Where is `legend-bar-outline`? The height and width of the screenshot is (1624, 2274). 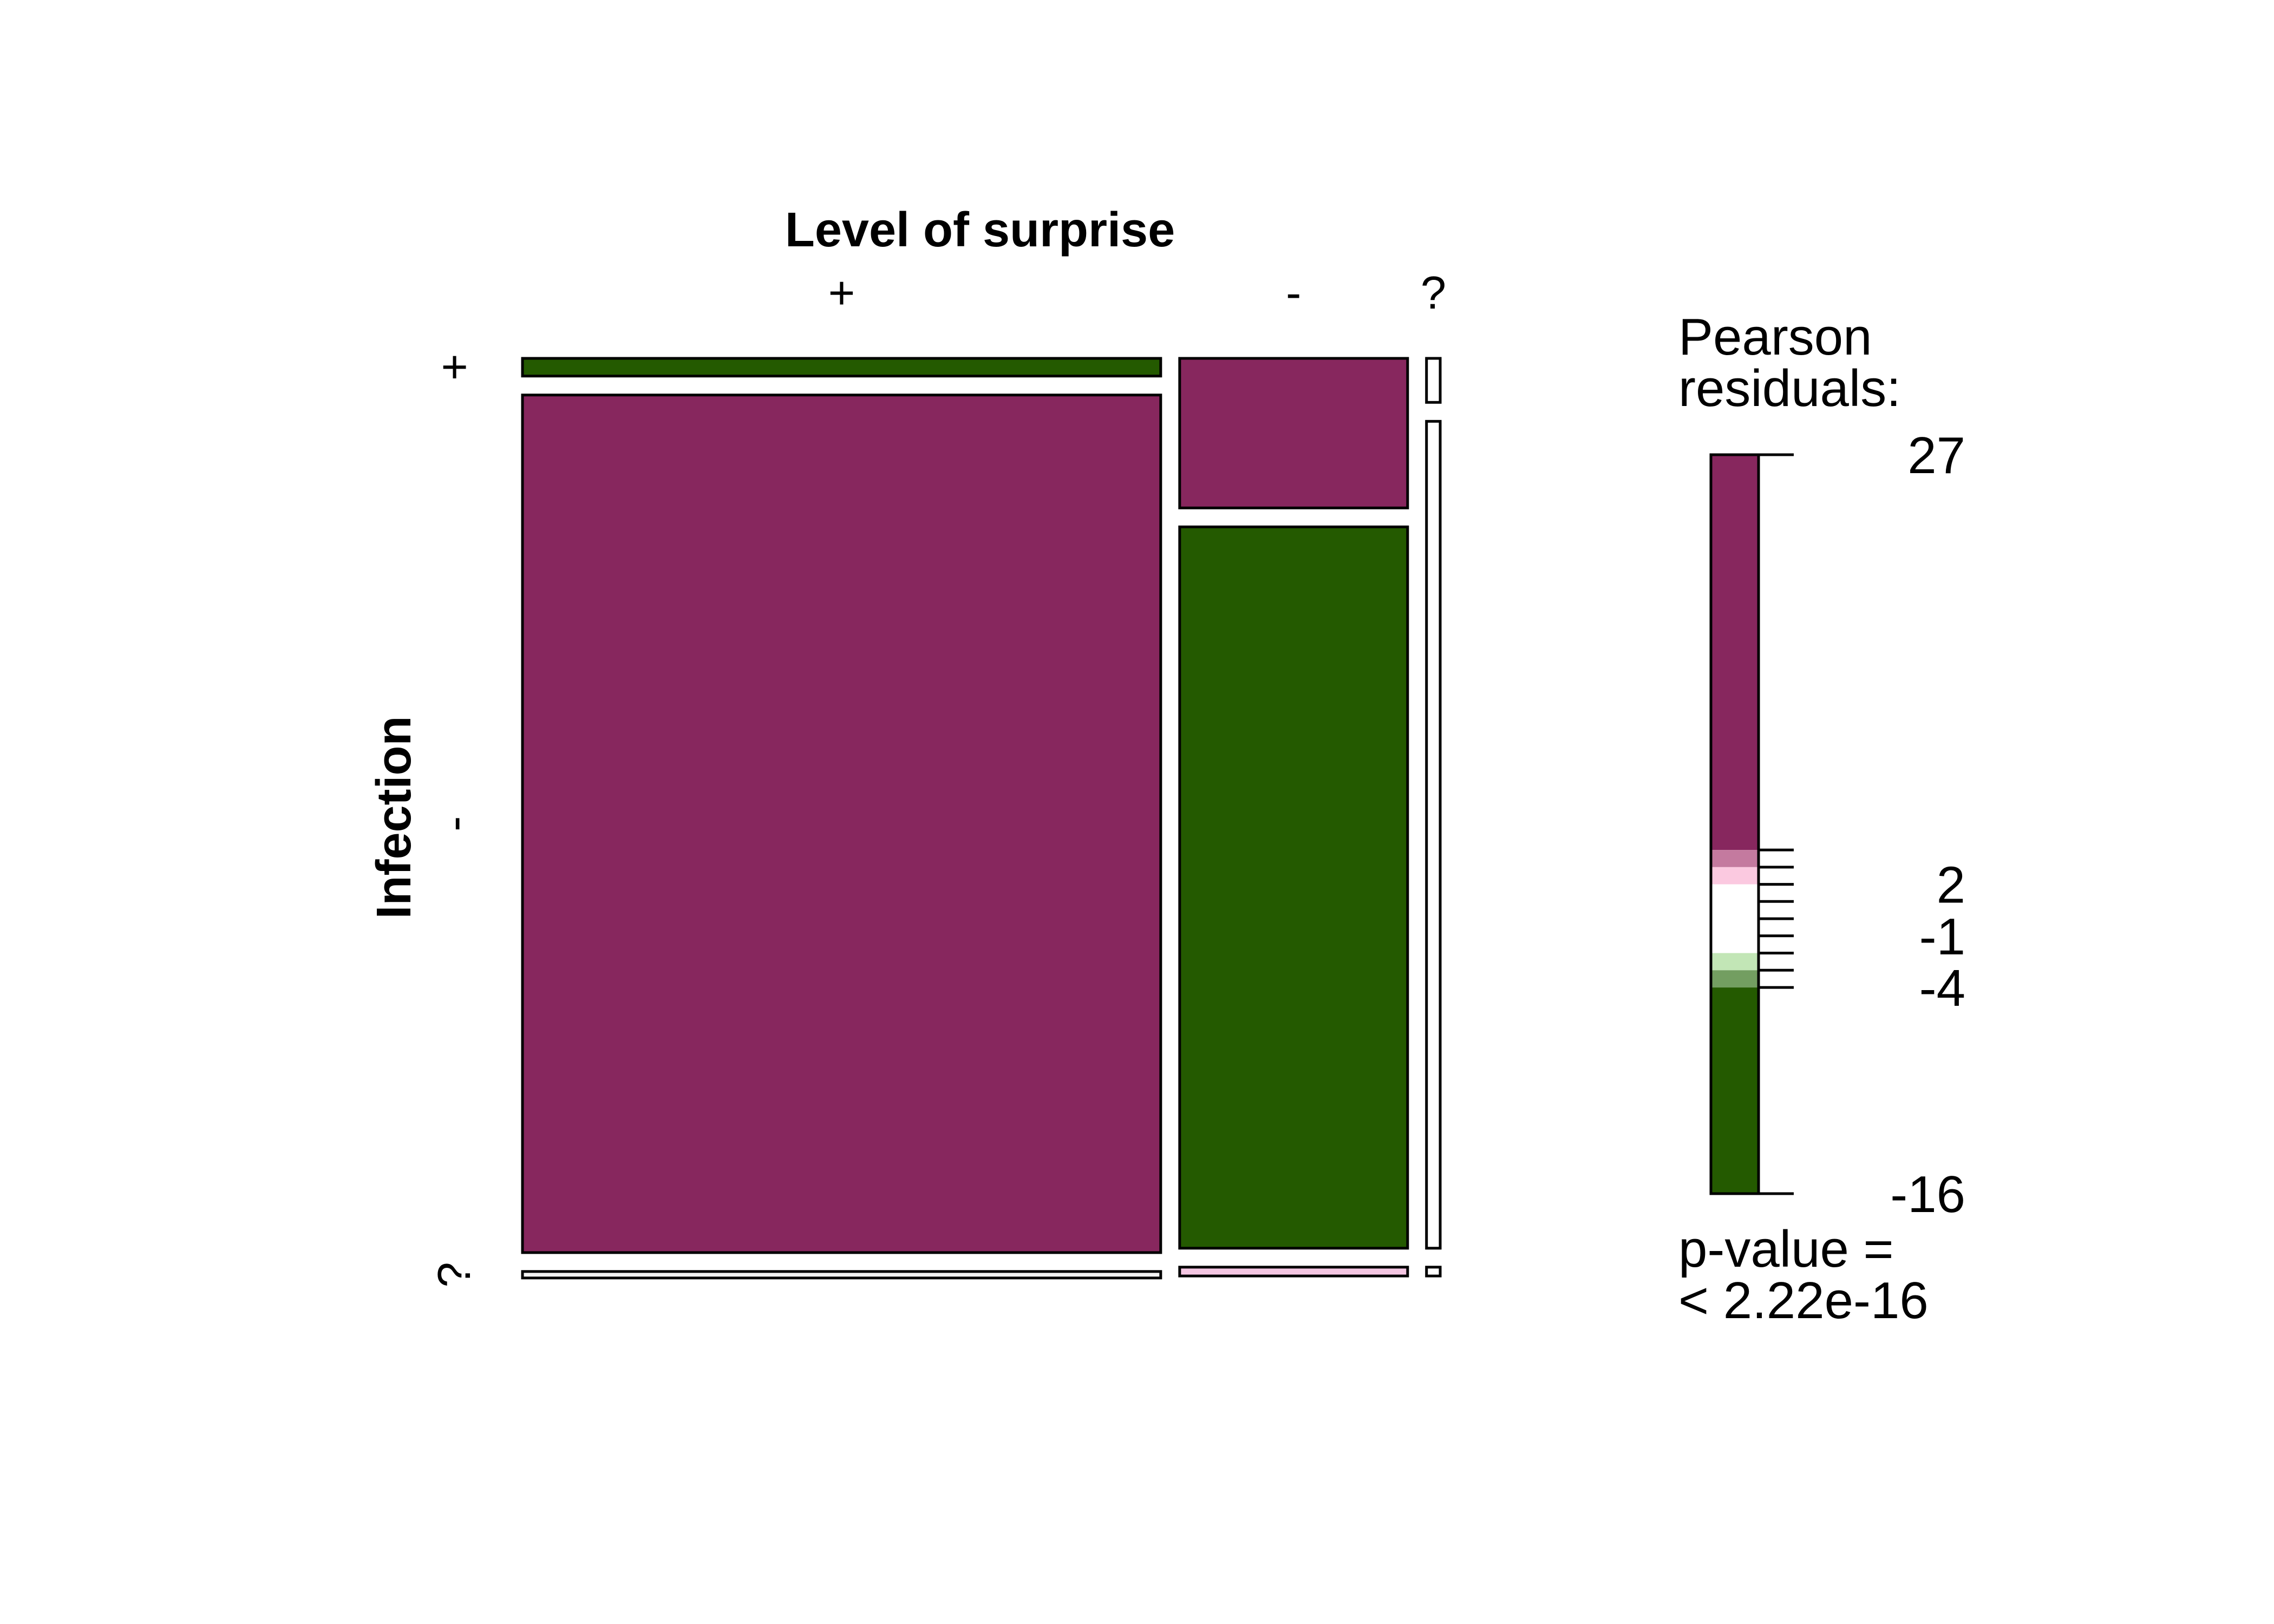 legend-bar-outline is located at coordinates (1735, 824).